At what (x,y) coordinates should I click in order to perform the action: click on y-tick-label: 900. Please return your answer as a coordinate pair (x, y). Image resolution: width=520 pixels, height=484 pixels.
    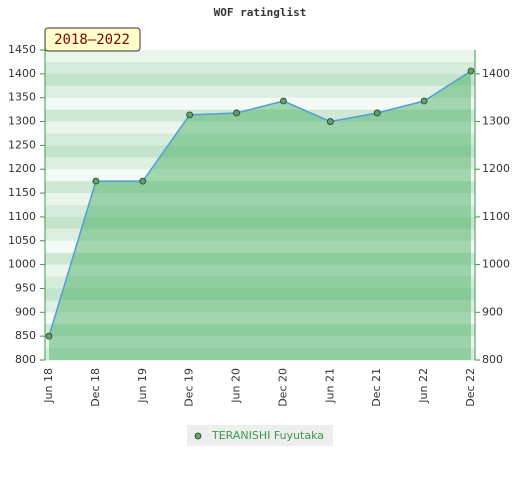
    Looking at the image, I should click on (25, 311).